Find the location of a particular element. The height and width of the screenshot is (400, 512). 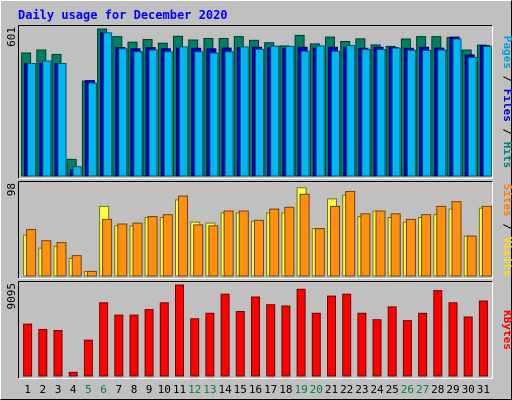

y-max-label-pages-files-hits: 601 is located at coordinates (11, 37).